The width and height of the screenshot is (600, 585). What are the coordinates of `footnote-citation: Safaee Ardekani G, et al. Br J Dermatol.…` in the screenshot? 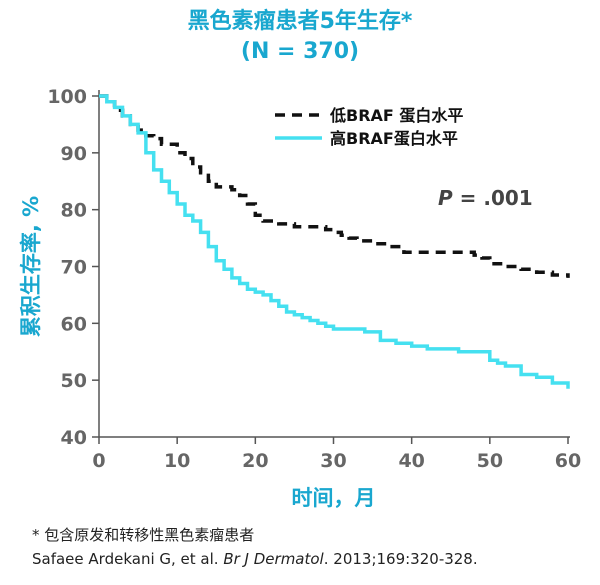 It's located at (255, 559).